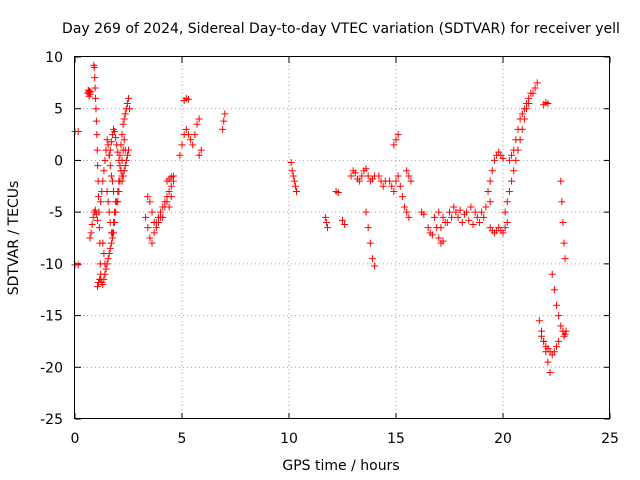  What do you see at coordinates (75, 439) in the screenshot?
I see `x-tick-label: 0` at bounding box center [75, 439].